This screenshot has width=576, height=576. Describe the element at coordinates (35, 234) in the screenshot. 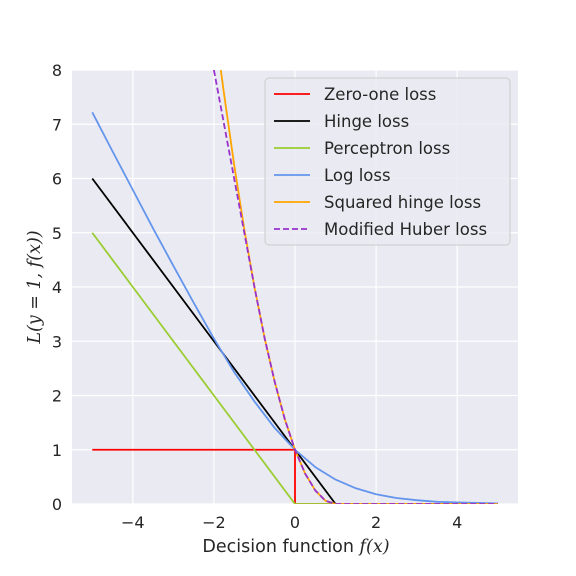

I see `y-axis-label-suffix: )` at that location.